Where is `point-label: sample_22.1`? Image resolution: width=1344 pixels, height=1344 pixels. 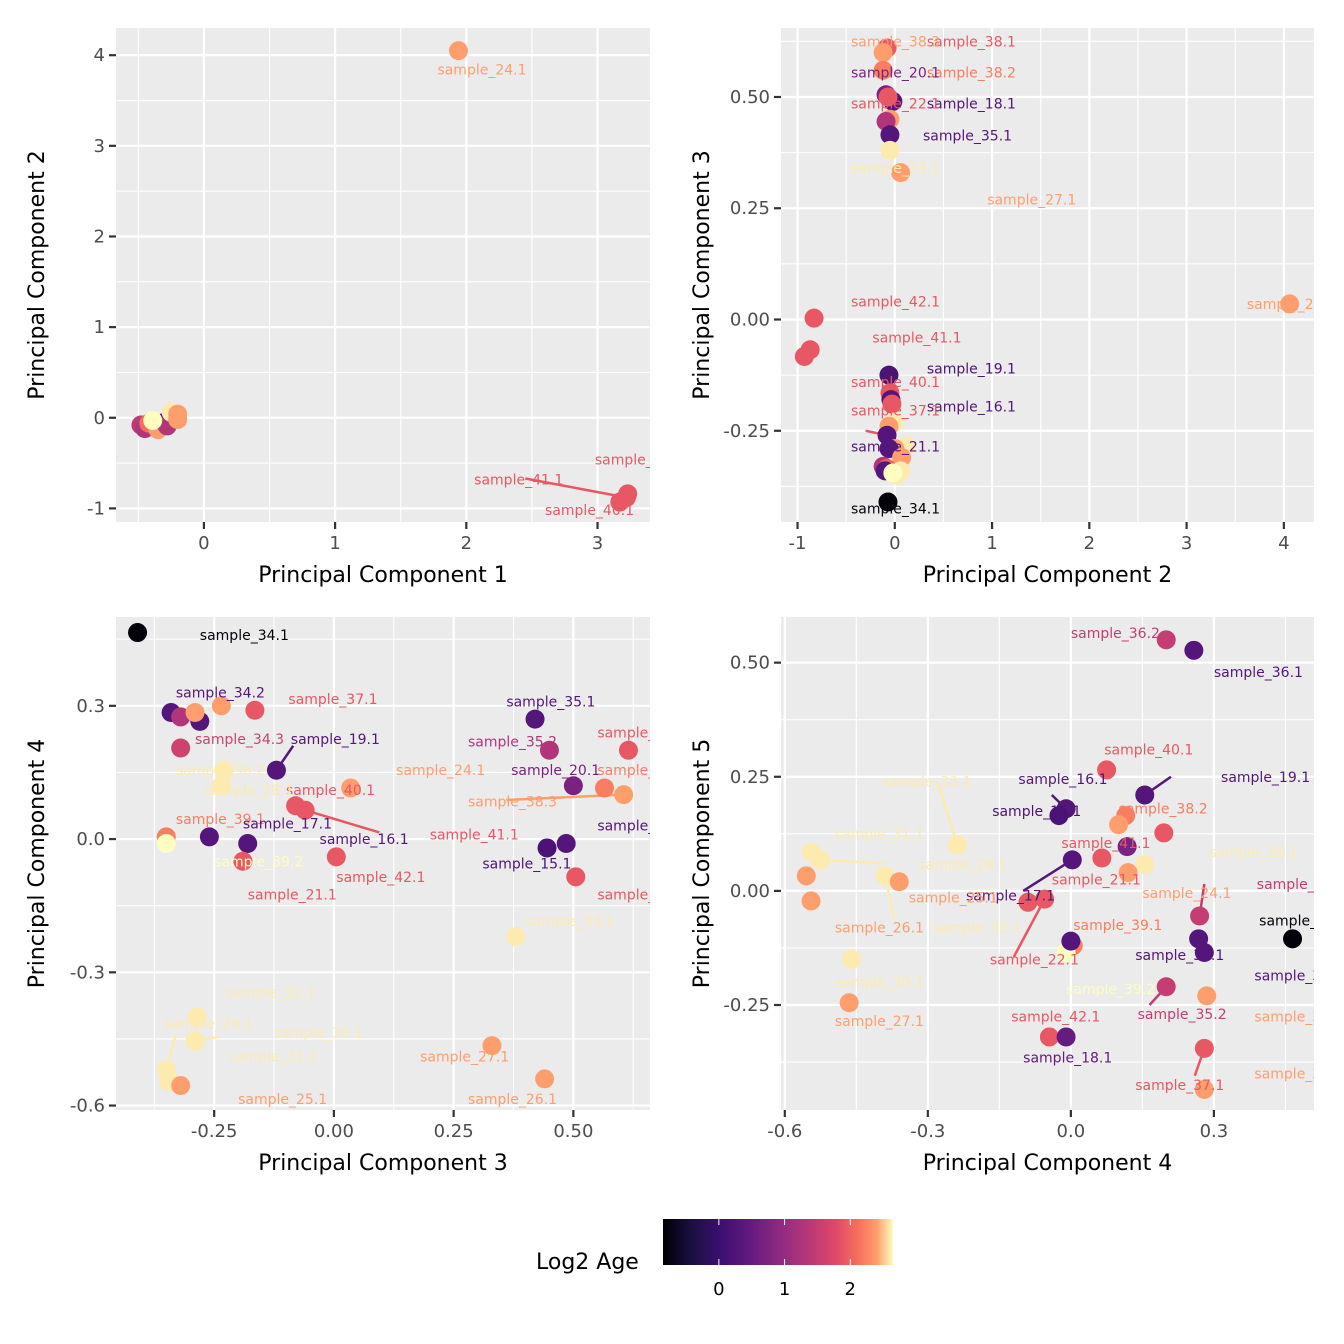 point-label: sample_22.1 is located at coordinates (1034, 960).